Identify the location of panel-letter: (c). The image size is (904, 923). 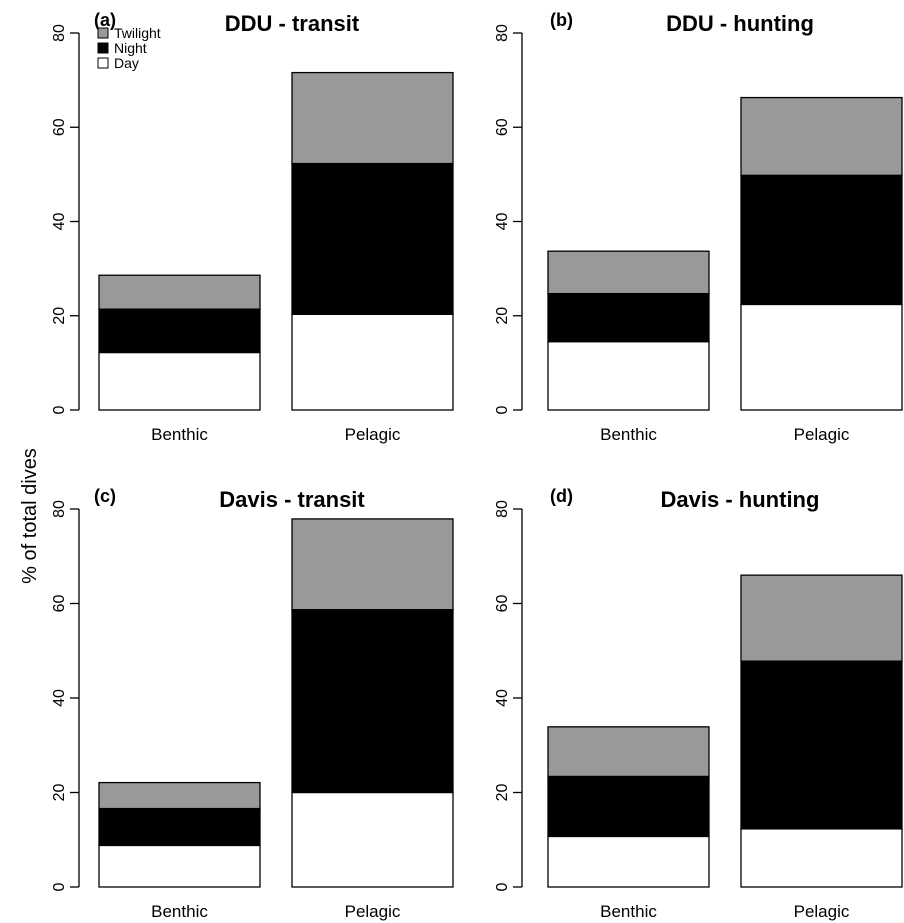
(105, 496).